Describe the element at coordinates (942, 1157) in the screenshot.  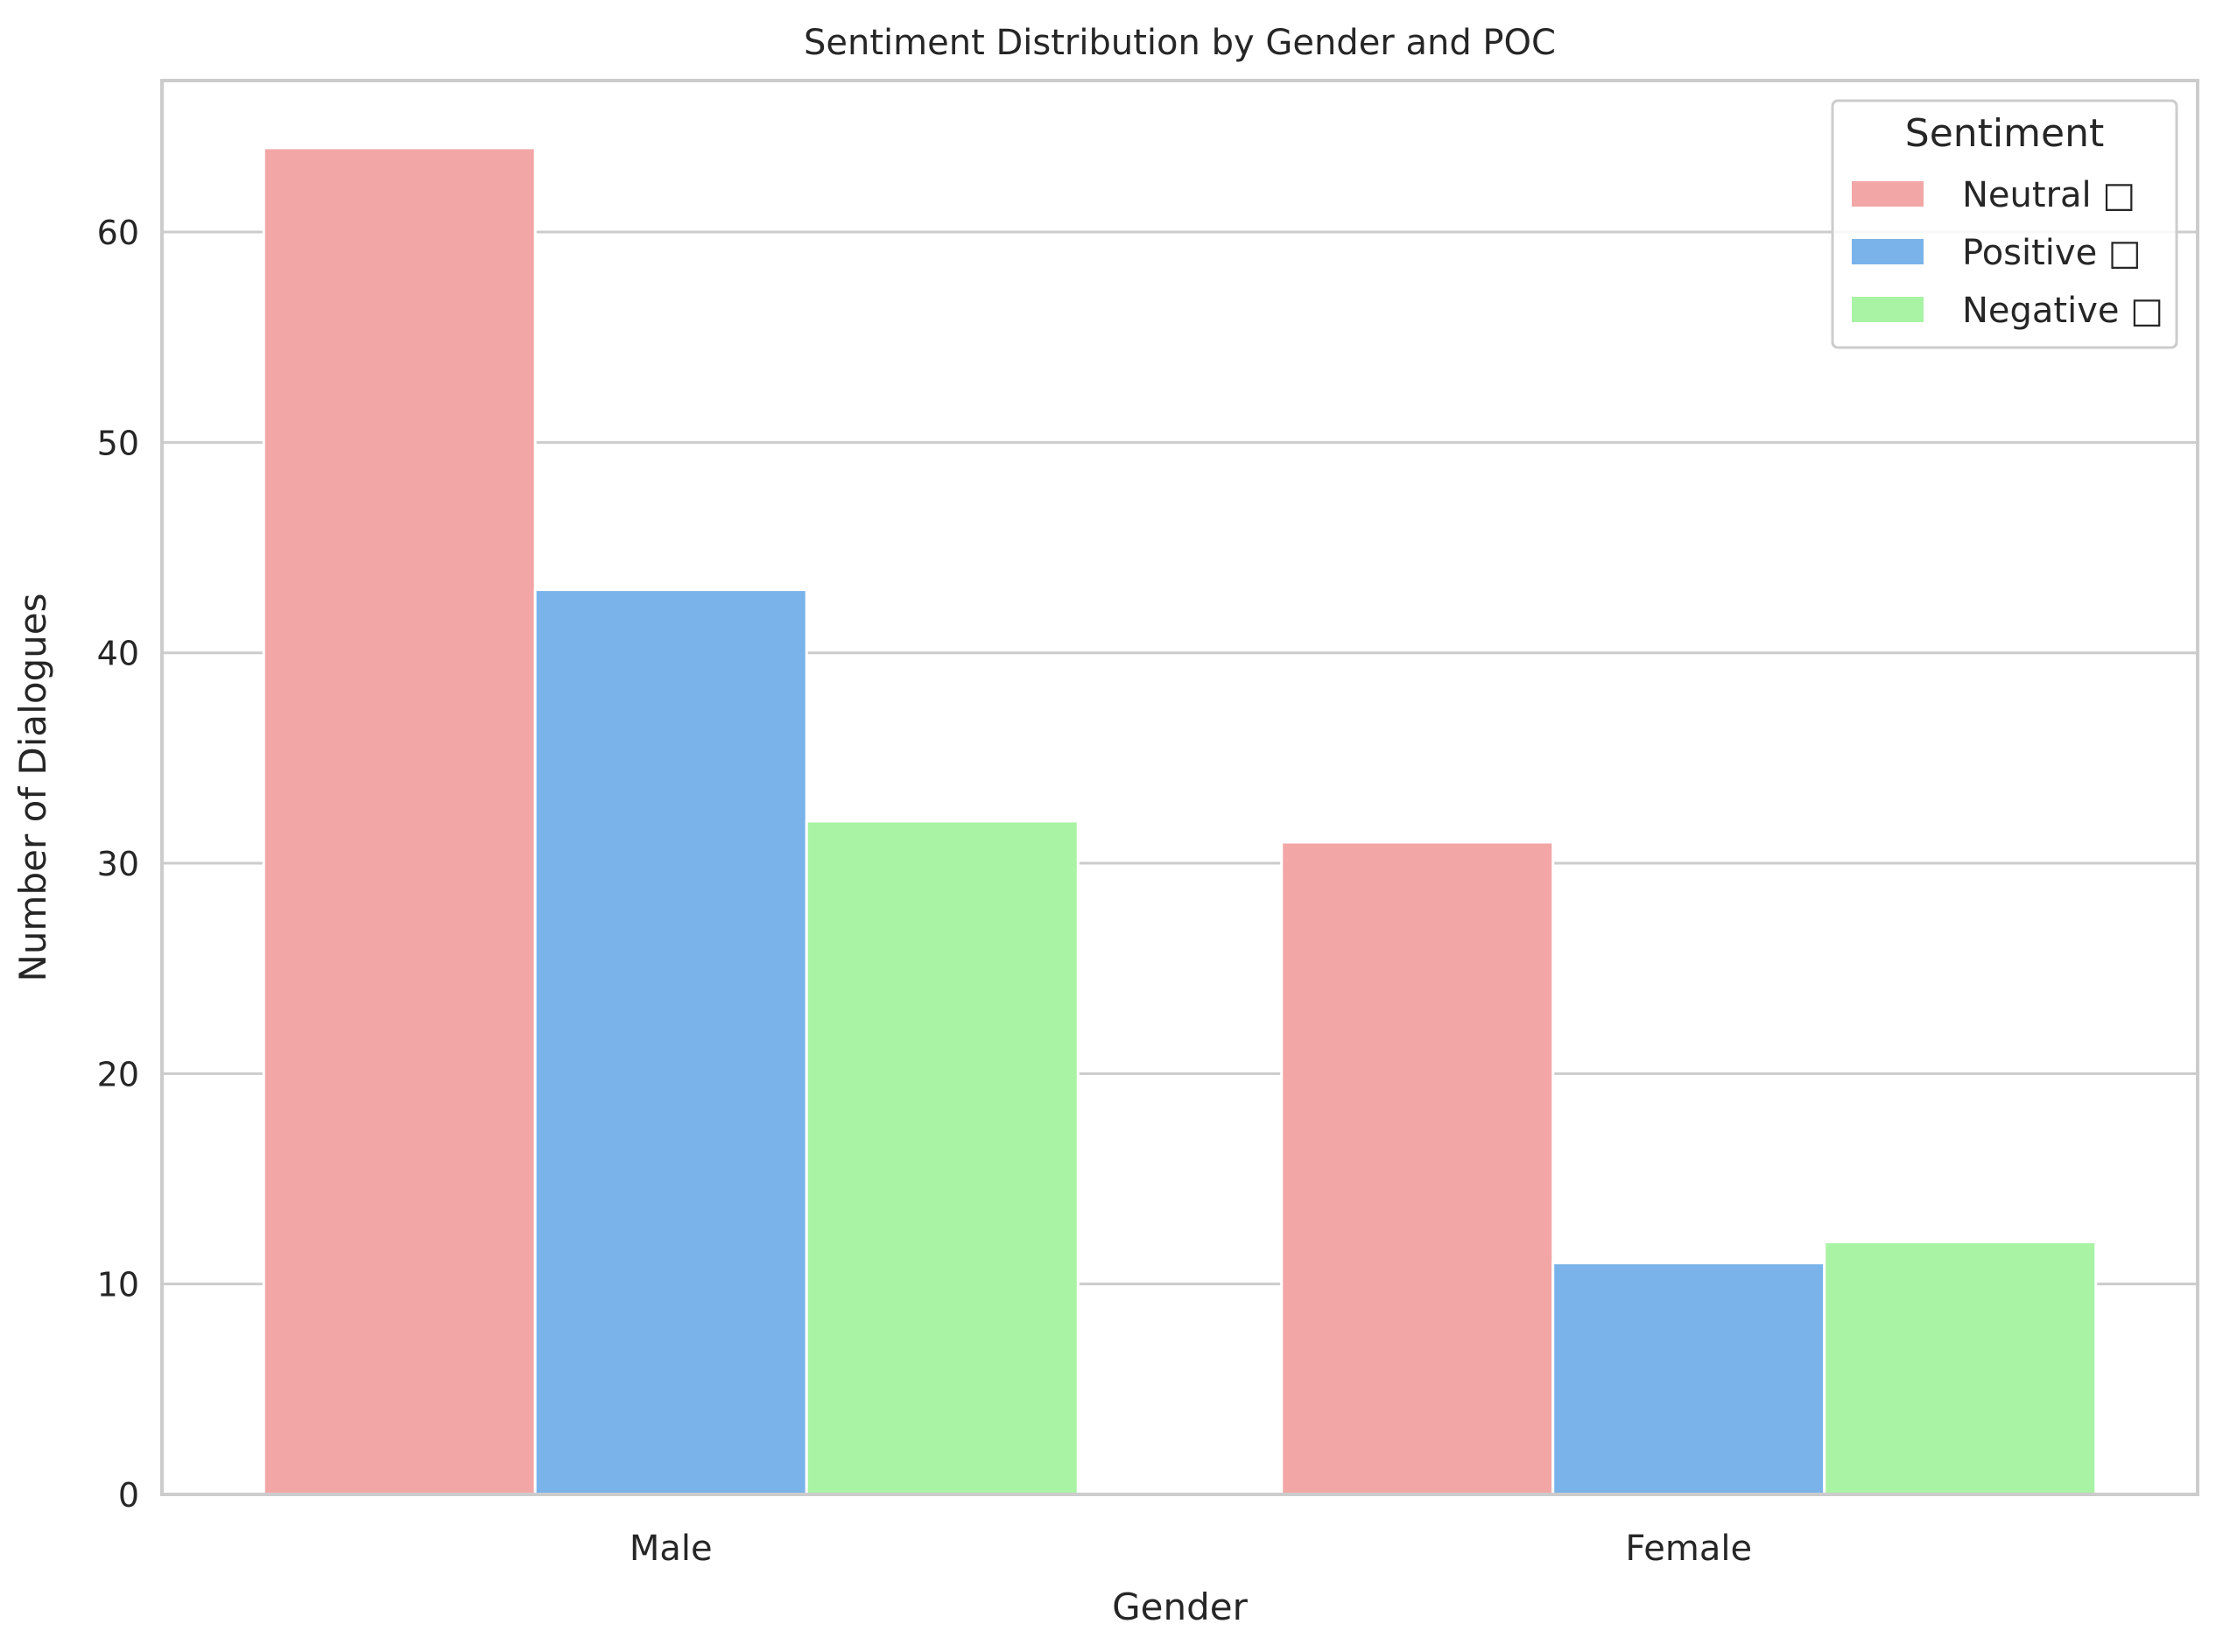
I see `bar-male-negative` at that location.